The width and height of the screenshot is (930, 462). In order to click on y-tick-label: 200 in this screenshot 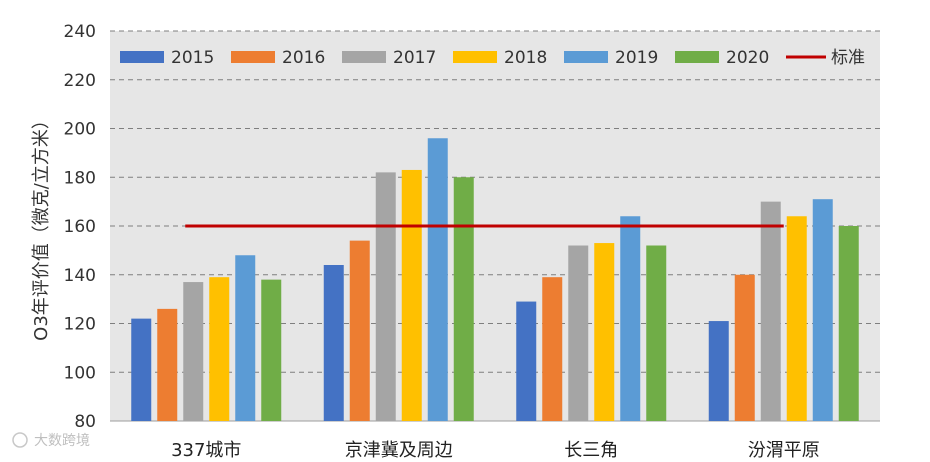, I will do `click(80, 130)`.